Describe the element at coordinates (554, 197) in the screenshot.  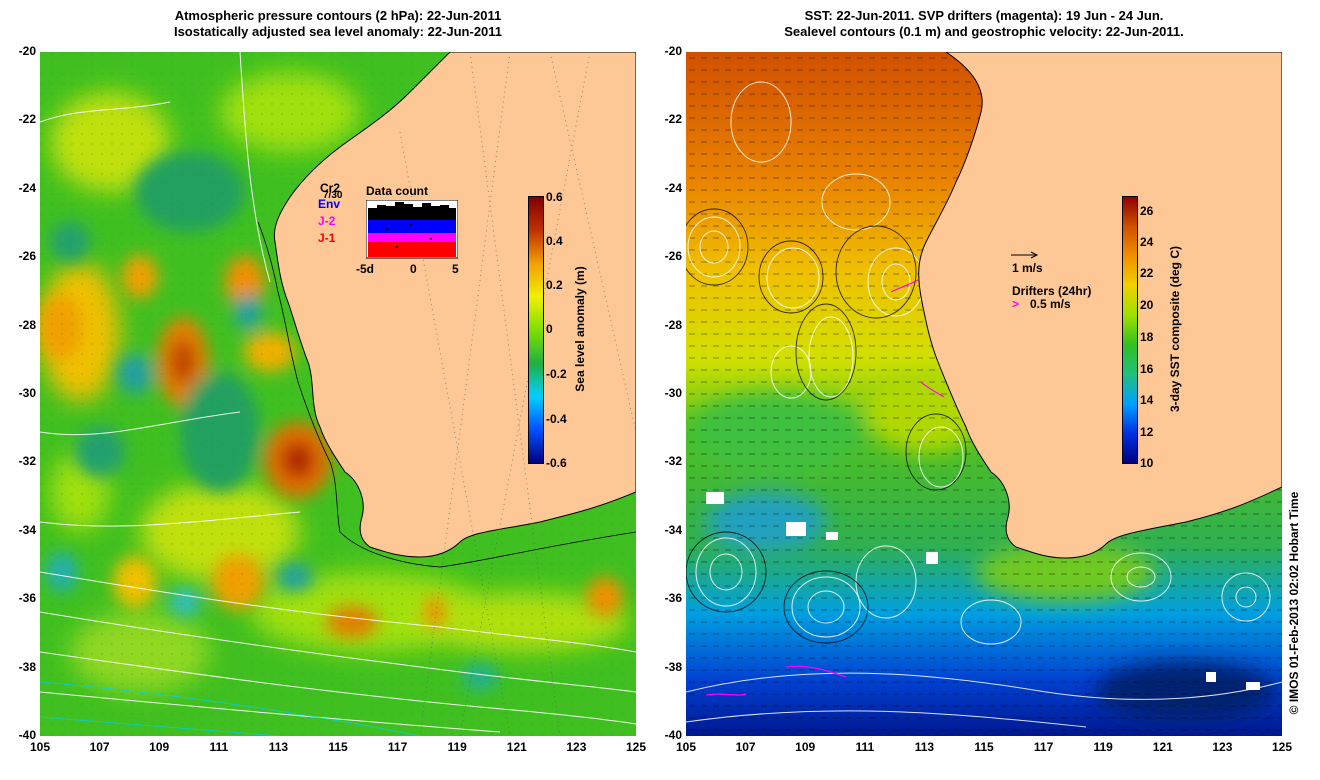
I see `cbar-left-tick-1: 0.6` at that location.